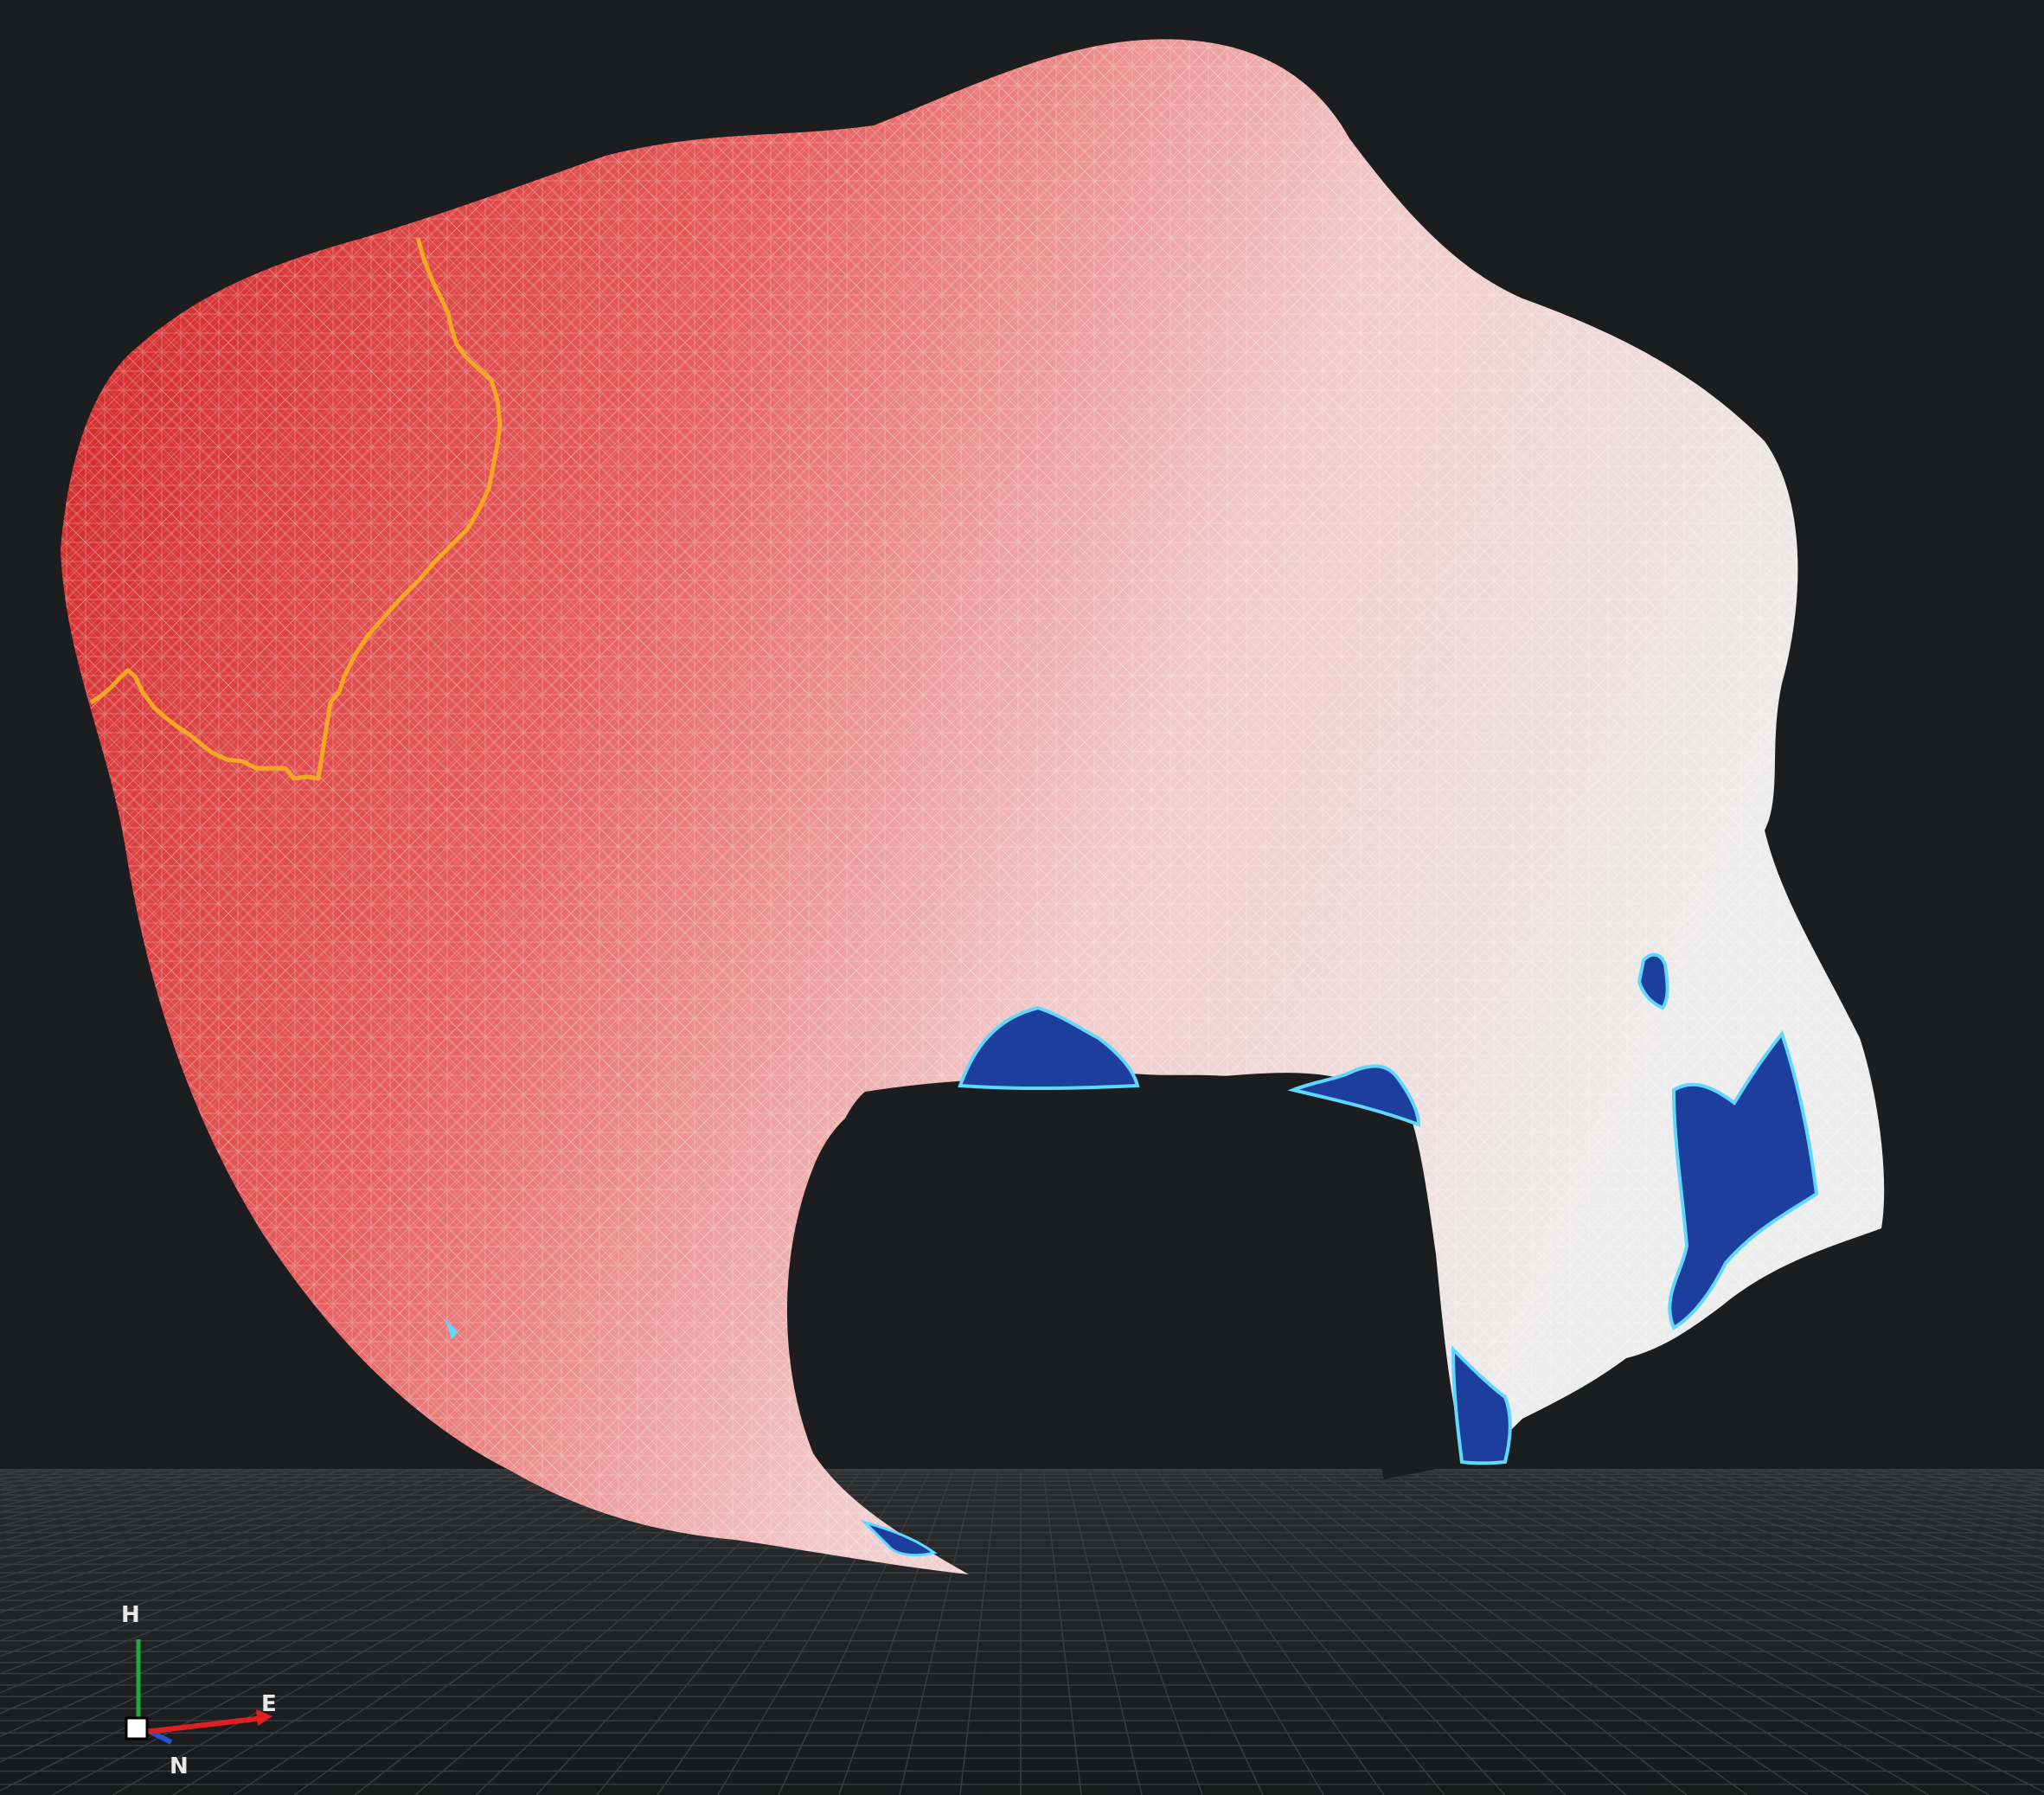  What do you see at coordinates (269, 1704) in the screenshot?
I see `east-axis-label: E` at bounding box center [269, 1704].